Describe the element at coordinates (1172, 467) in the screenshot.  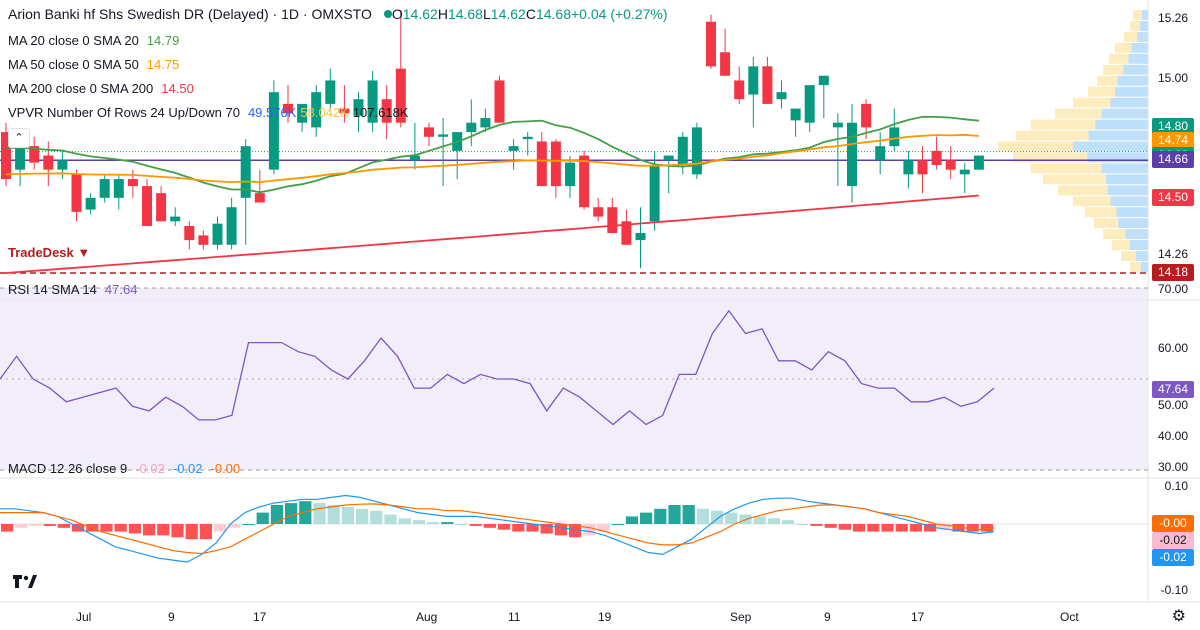
I see `rsi-axis-label: 30.00` at that location.